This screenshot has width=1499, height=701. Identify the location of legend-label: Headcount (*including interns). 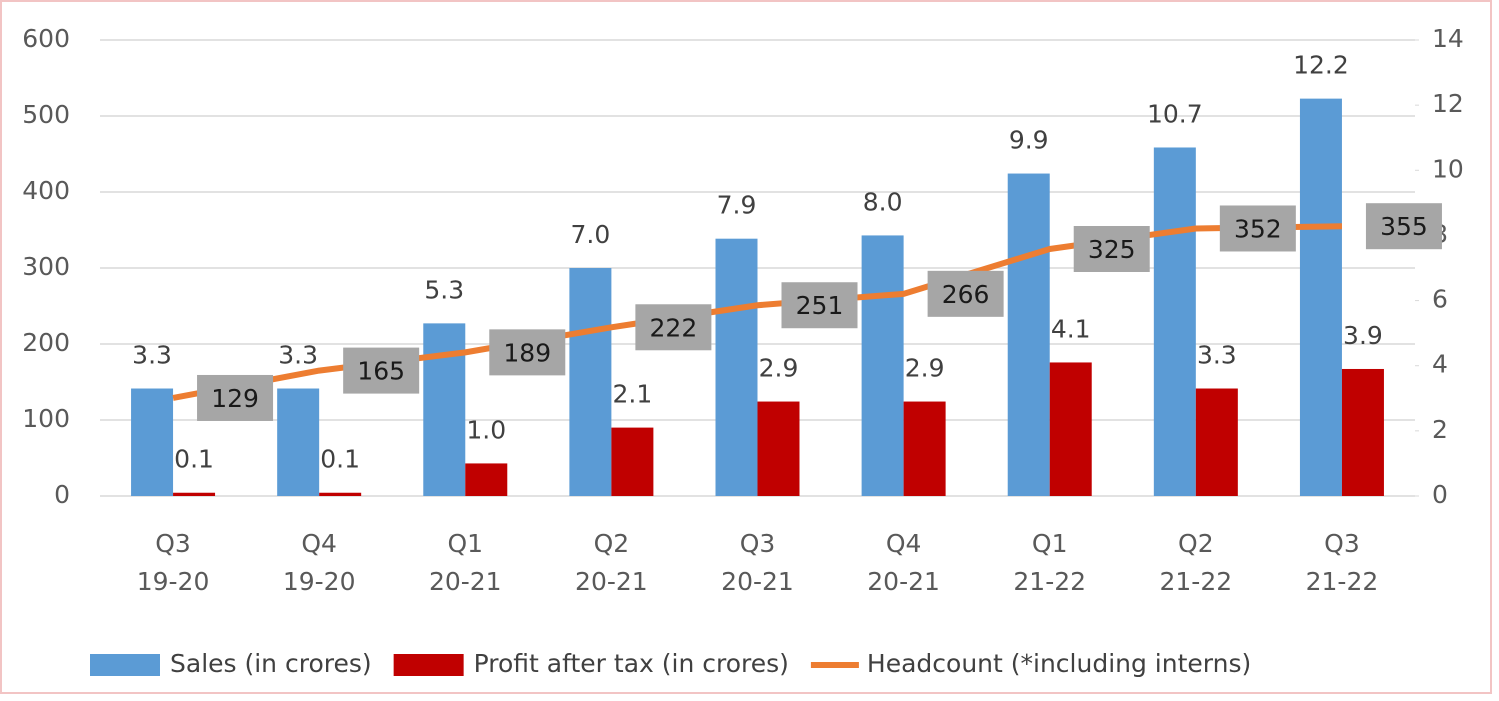
(1059, 663).